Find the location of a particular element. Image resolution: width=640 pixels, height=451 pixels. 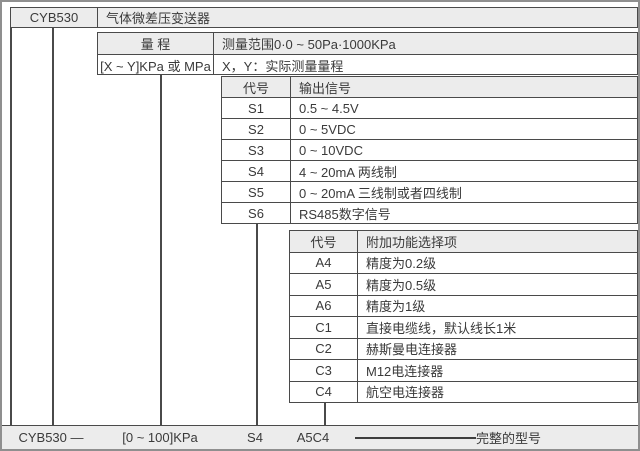

output-signal-header-row: 代号 输出信号 is located at coordinates (429, 87).